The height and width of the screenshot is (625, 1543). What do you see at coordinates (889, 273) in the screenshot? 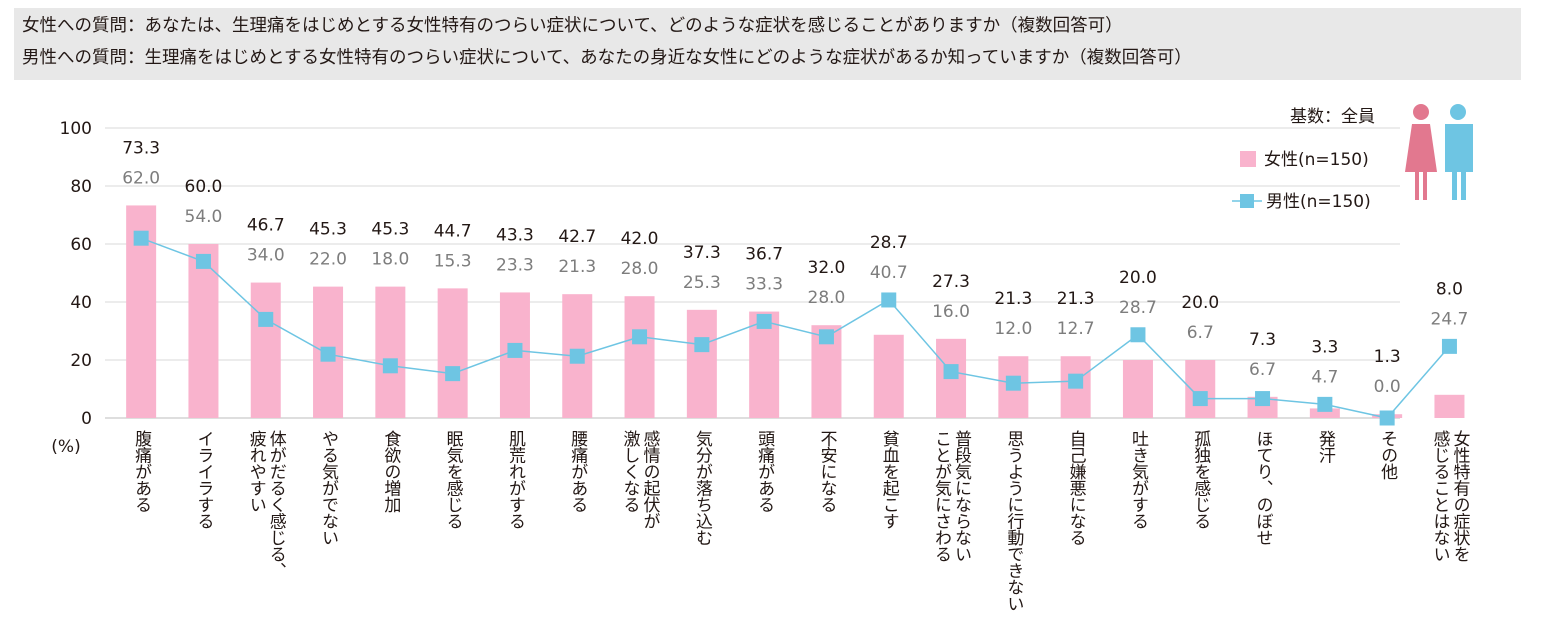
I see `male-value-label: 40.7` at bounding box center [889, 273].